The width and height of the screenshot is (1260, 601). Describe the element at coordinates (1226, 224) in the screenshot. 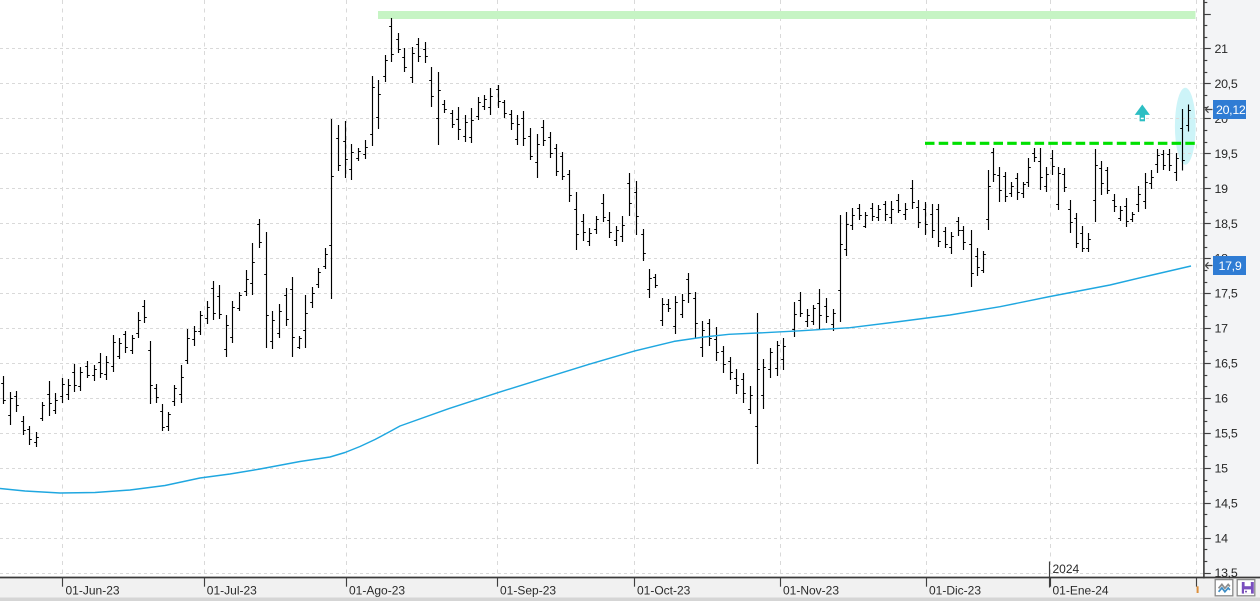

I see `svg-text: 18,5` at that location.